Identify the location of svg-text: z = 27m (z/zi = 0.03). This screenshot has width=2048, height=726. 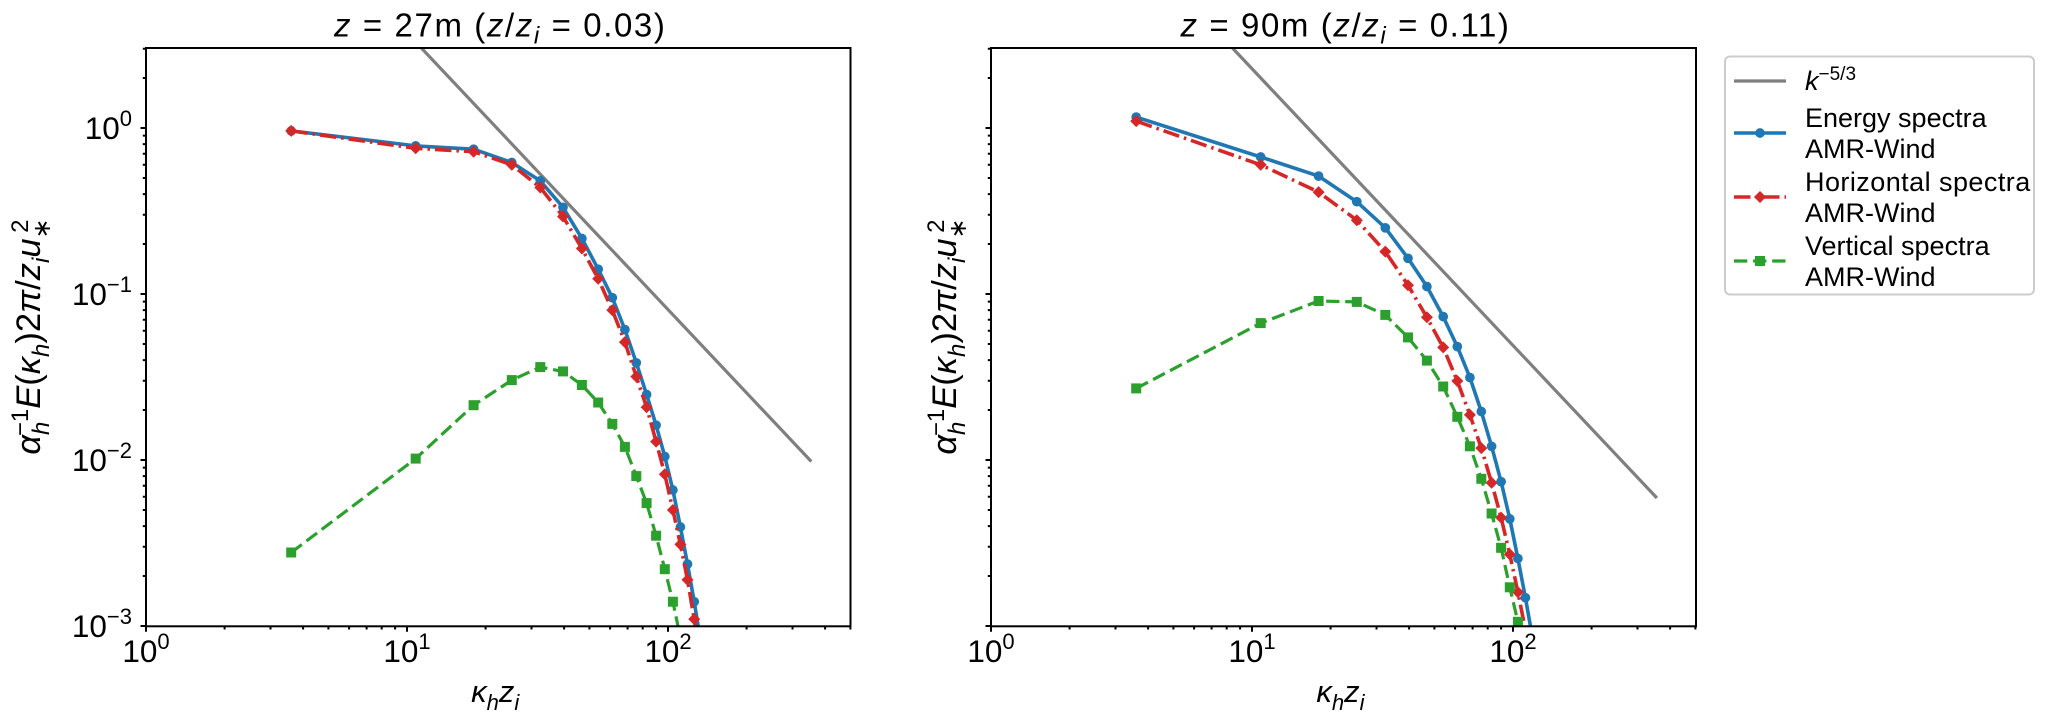
(499, 28).